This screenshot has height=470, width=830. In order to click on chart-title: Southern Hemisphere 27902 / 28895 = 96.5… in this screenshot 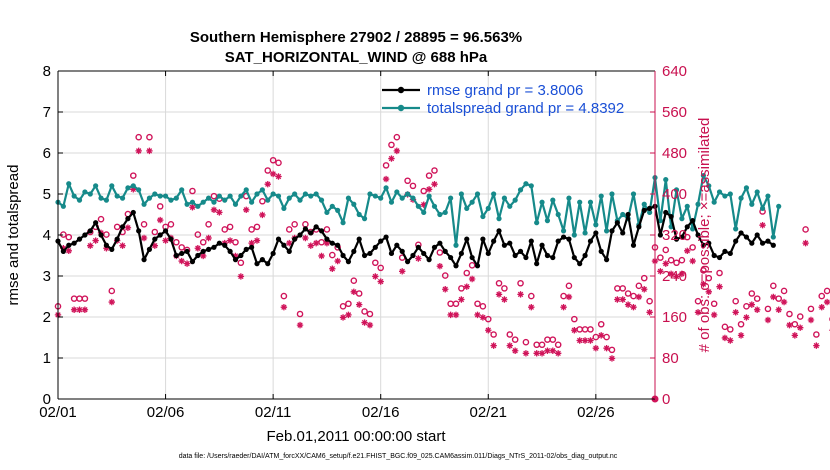, I will do `click(356, 37)`.